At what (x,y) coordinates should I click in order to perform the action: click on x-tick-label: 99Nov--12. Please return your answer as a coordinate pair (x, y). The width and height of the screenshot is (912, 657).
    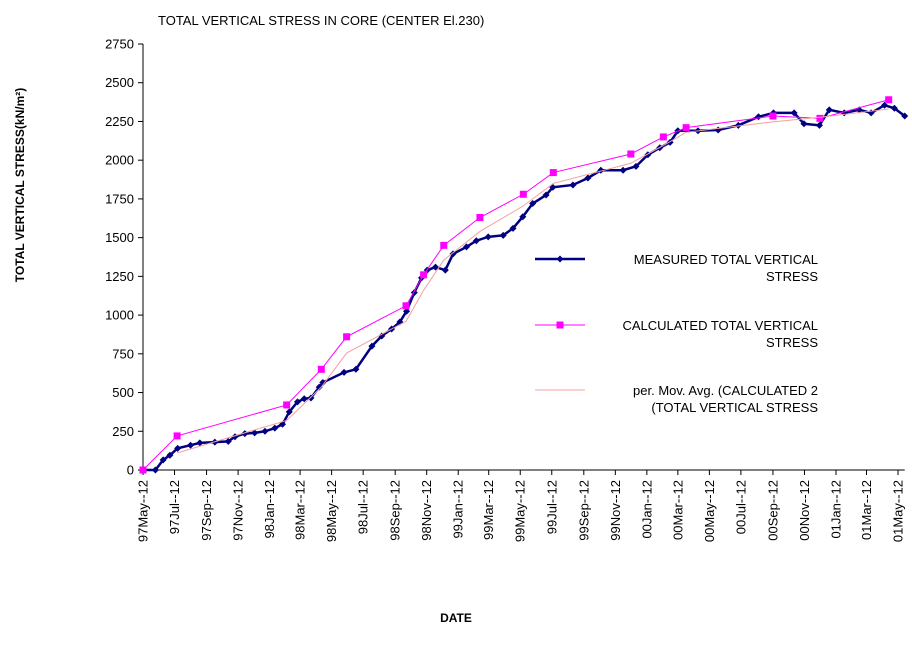
    Looking at the image, I should click on (615, 510).